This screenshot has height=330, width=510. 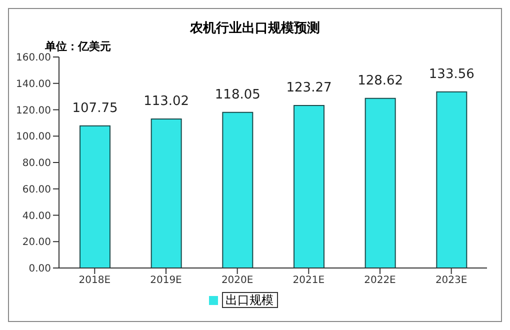 What do you see at coordinates (33, 58) in the screenshot?
I see `y-tick-label: 160.00` at bounding box center [33, 58].